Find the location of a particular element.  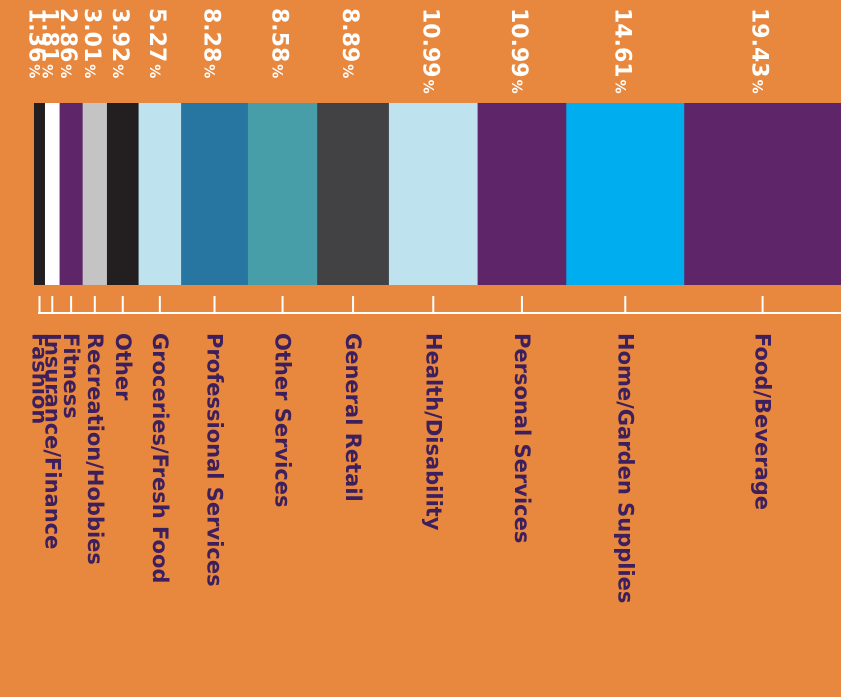

category-label-1: Insurance/Finance is located at coordinates (52, 441).